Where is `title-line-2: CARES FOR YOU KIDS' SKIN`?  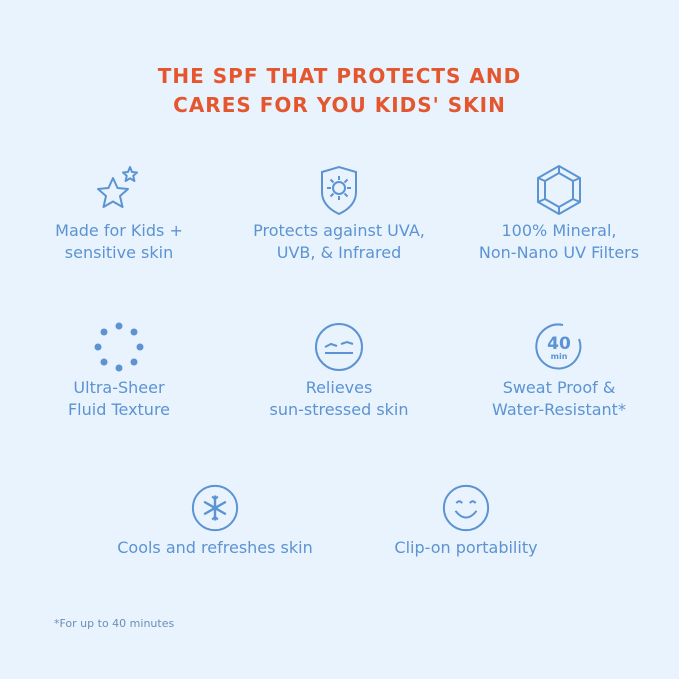
title-line-2: CARES FOR YOU KIDS' SKIN is located at coordinates (339, 105).